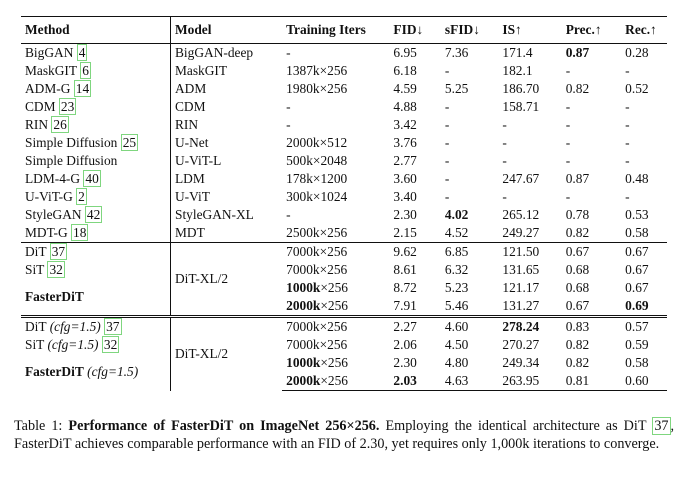 The image size is (688, 489). Describe the element at coordinates (82, 372) in the screenshot. I see `method-cell: FasterDiT (cfg=1.5)` at that location.